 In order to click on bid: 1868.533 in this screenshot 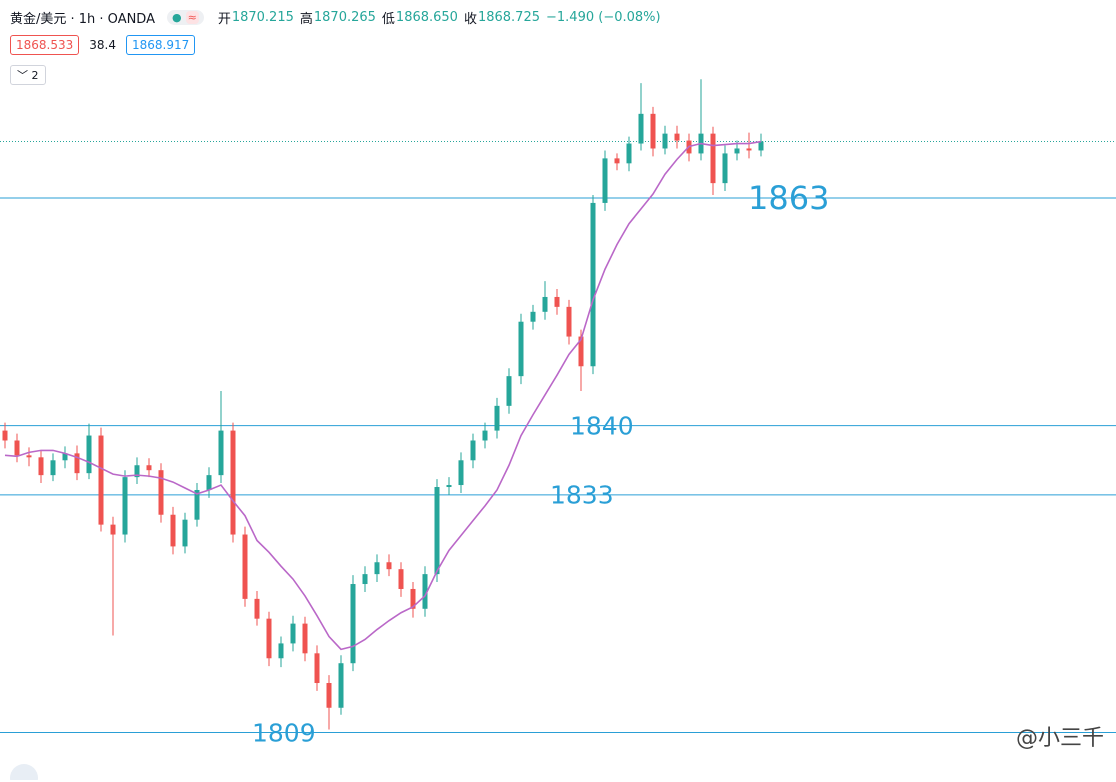, I will do `click(45, 45)`.